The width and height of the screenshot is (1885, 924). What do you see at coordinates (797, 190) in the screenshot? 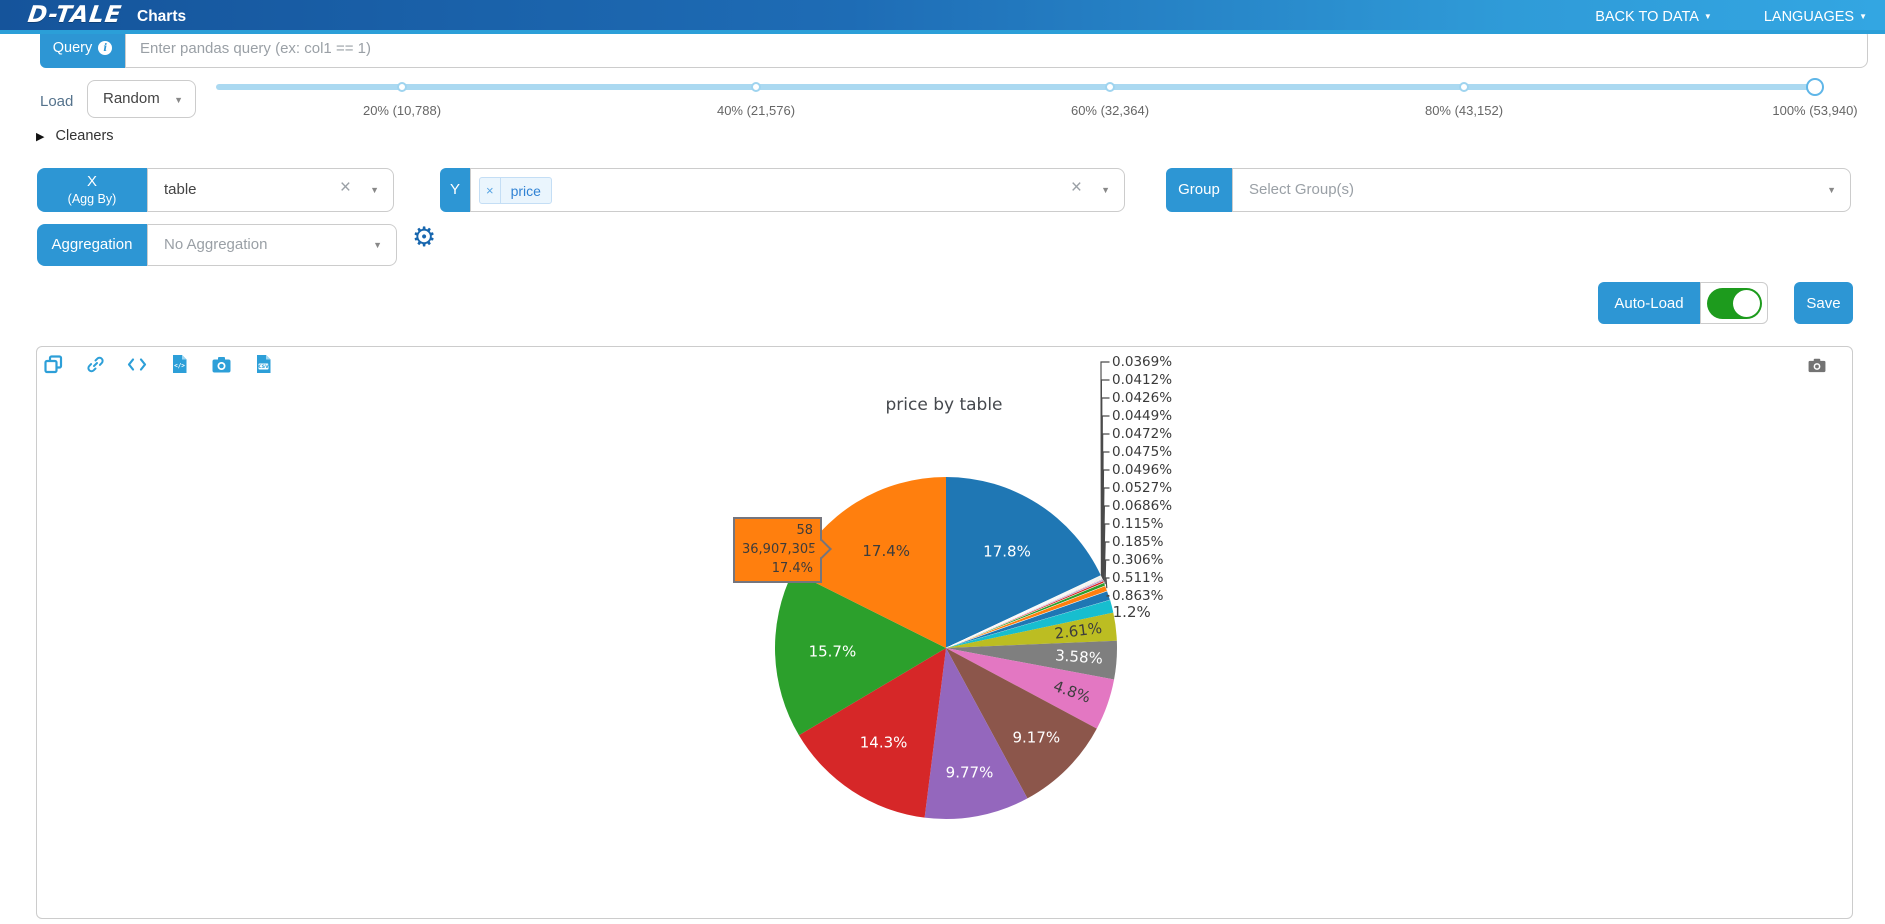
I see `y-axis-select: × price × ▼` at bounding box center [797, 190].